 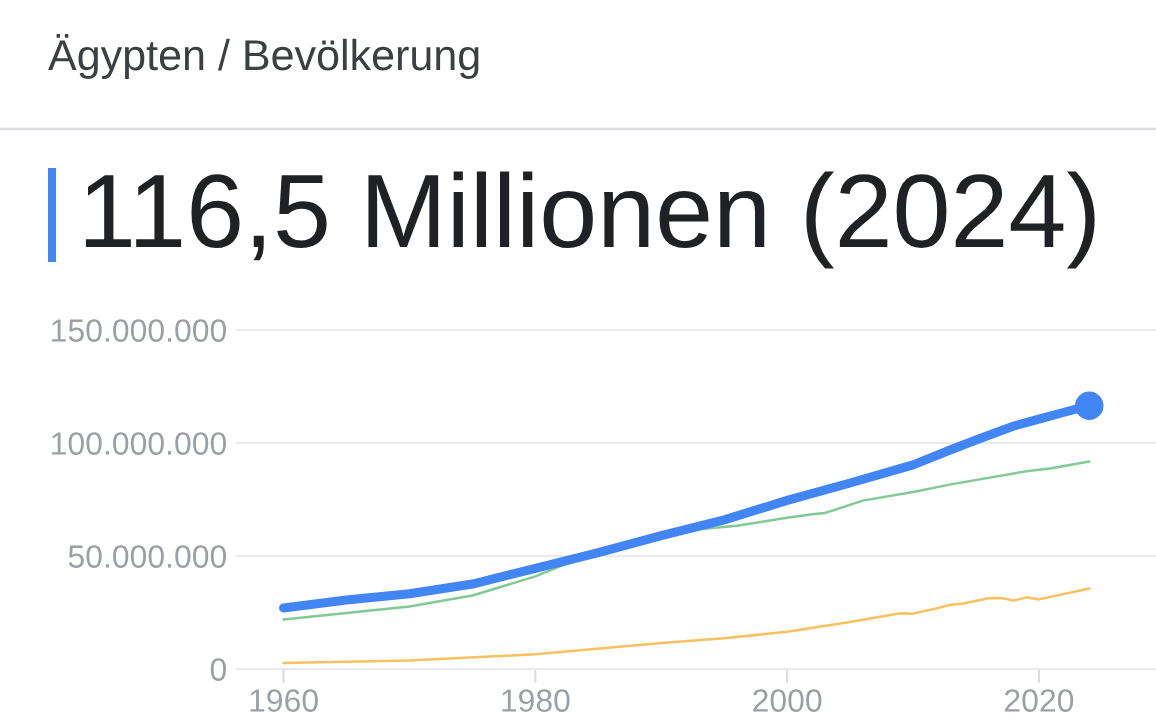 What do you see at coordinates (147, 556) in the screenshot?
I see `y-tick-label: 50.000.000` at bounding box center [147, 556].